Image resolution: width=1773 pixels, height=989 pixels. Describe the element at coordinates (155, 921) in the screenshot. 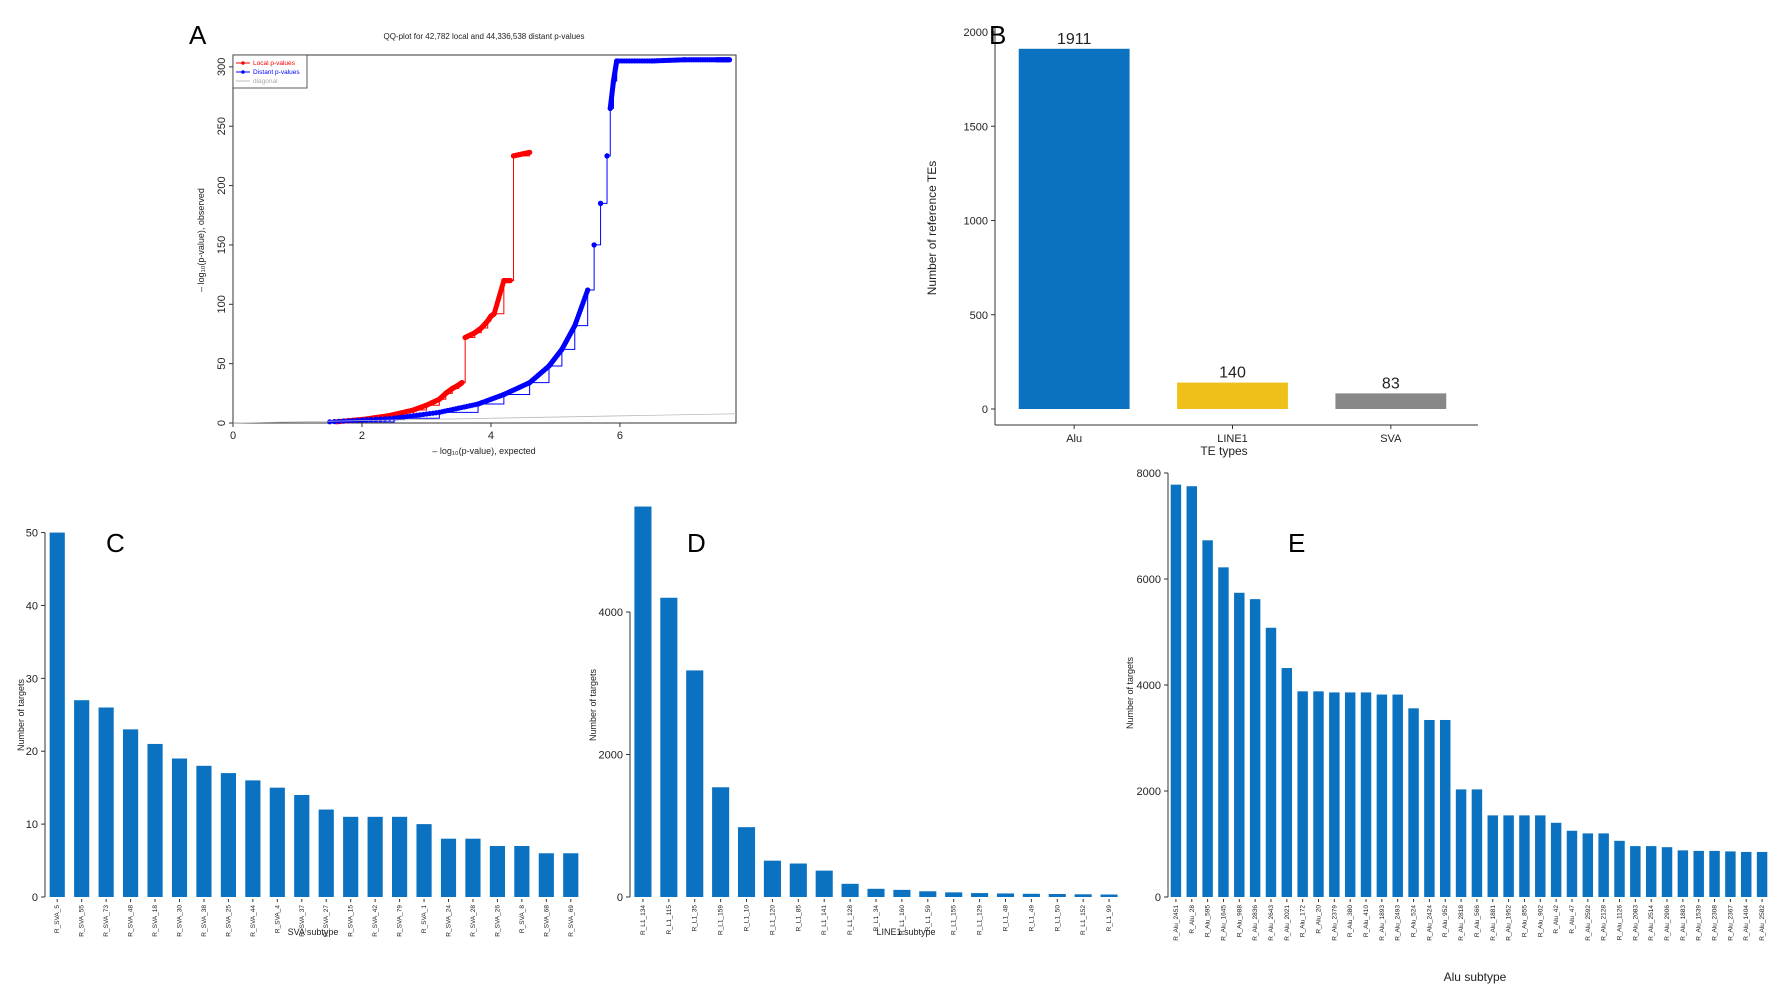

I see `panel-c-xtick-label: R_SVA_18` at that location.